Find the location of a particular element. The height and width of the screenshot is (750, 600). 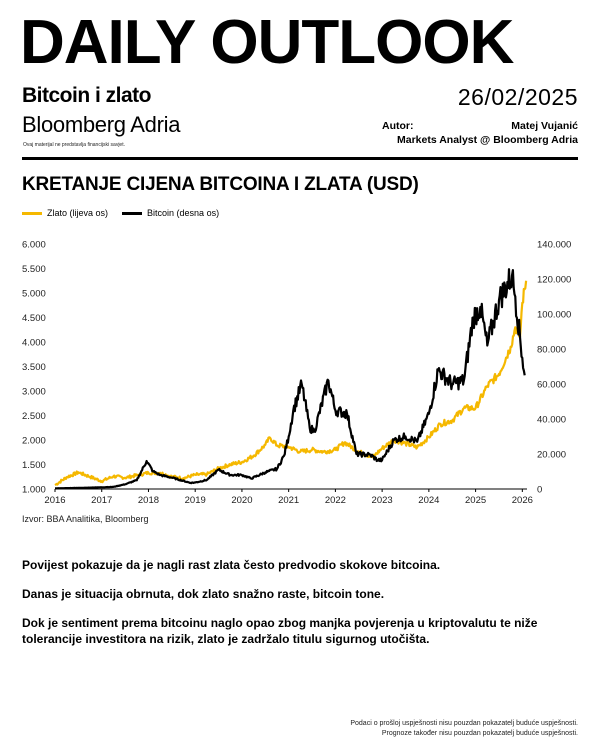

legend-item-bitcoin: Bitcoin (desna os) is located at coordinates (170, 213).